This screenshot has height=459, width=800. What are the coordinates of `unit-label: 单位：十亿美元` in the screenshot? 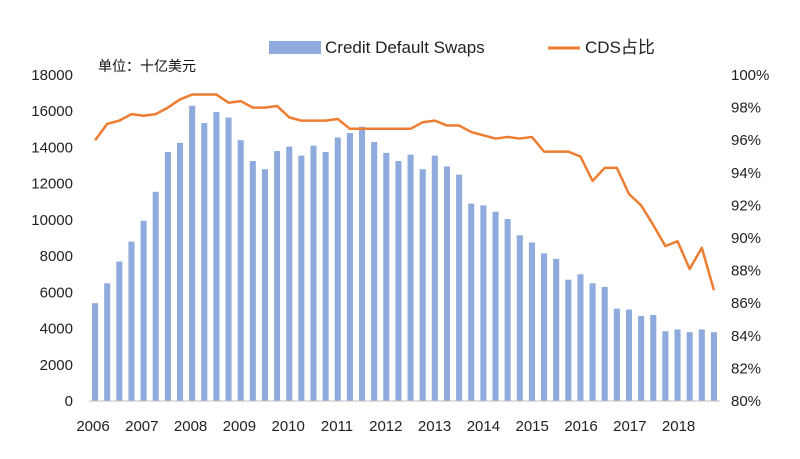 It's located at (147, 67).